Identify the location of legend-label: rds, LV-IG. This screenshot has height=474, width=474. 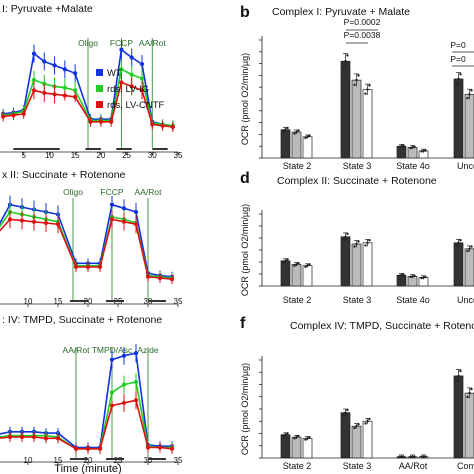
(128, 89).